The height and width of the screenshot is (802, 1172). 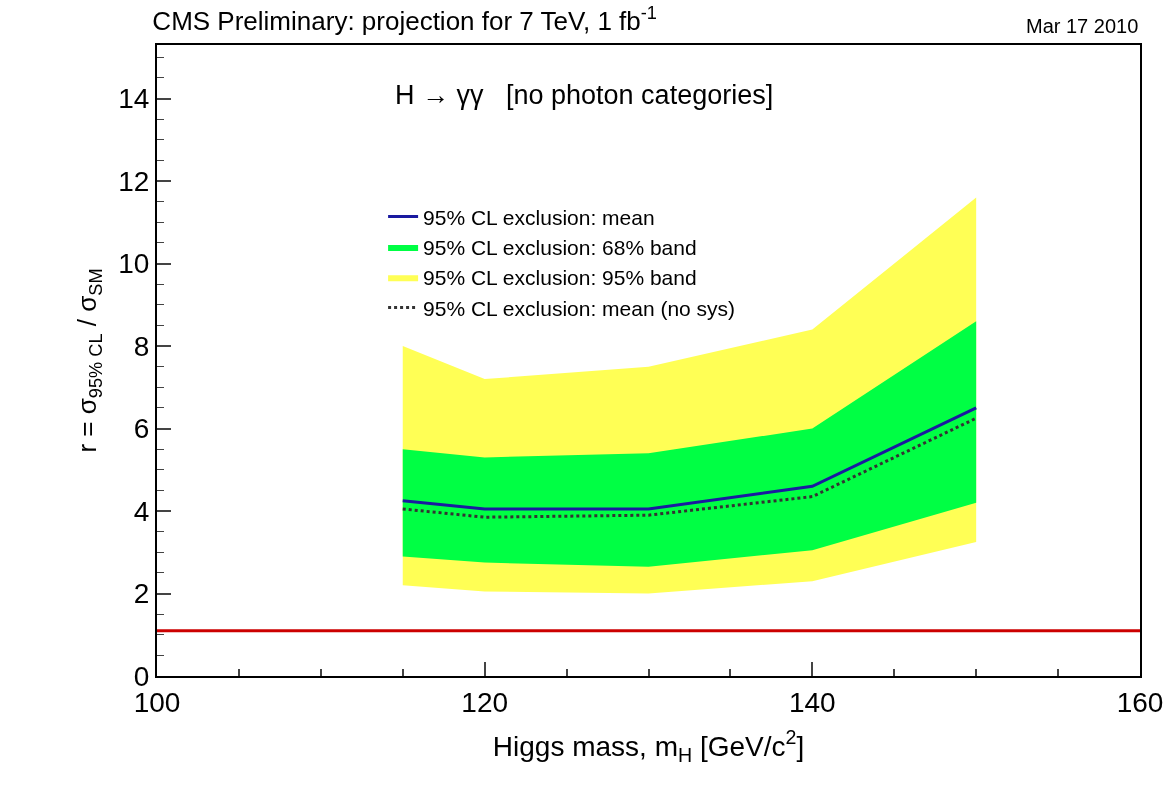 I want to click on x-axis-title: Higgs mass, m$_{H}$ [GeV/c$^{2}$], so click(x=648, y=746).